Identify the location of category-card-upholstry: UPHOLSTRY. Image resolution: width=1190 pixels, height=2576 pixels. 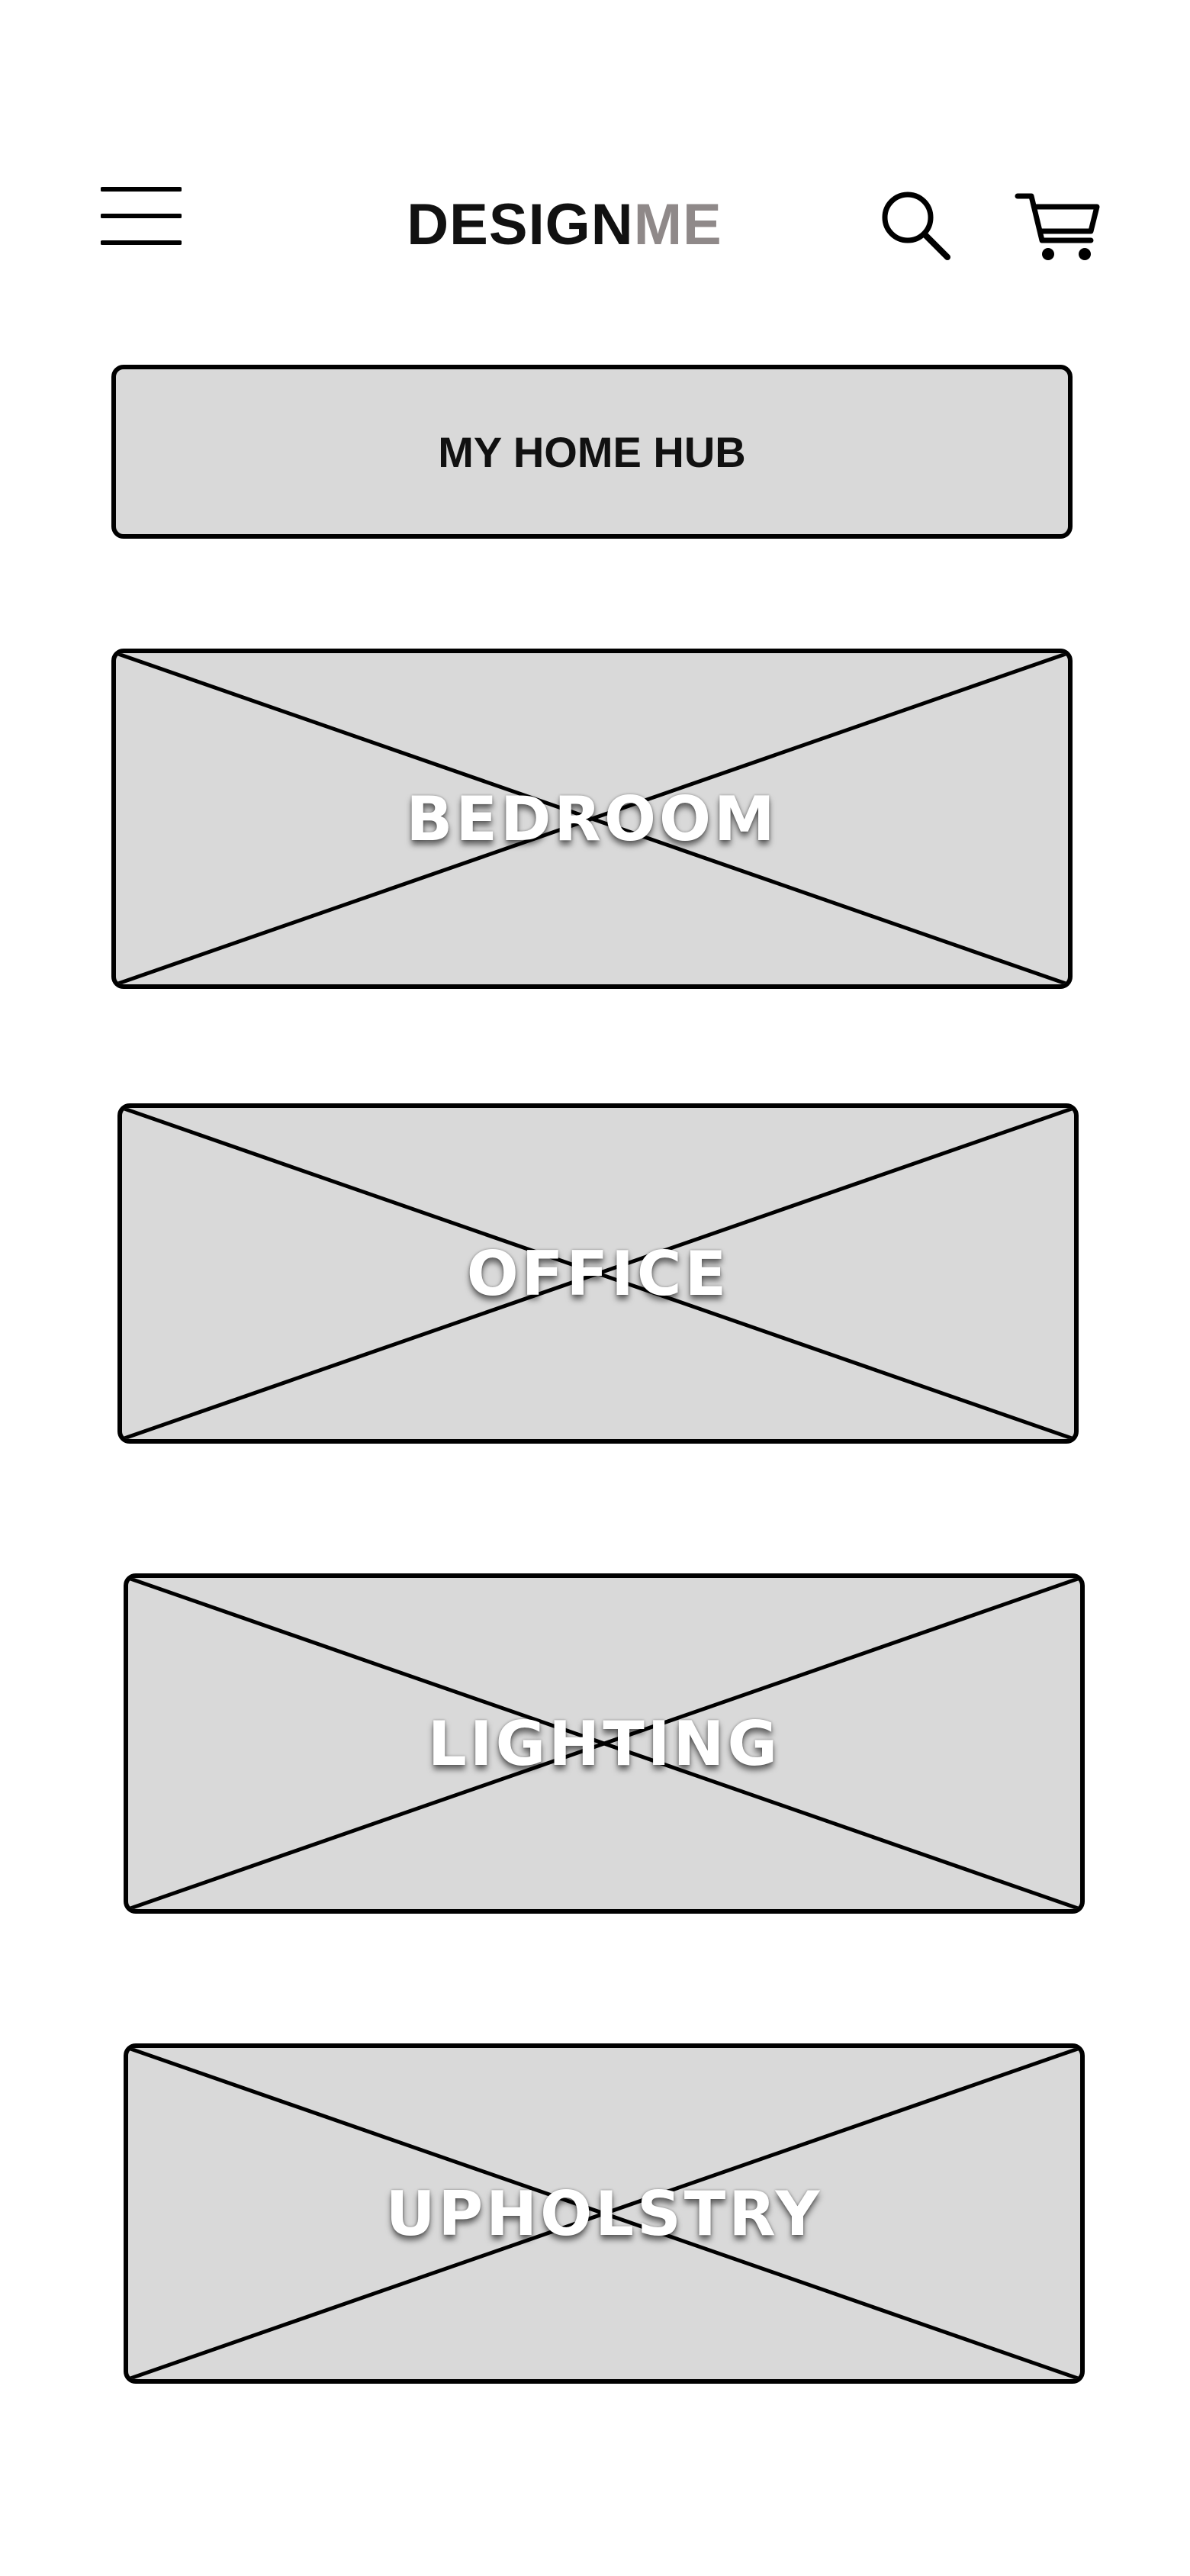
(604, 2213).